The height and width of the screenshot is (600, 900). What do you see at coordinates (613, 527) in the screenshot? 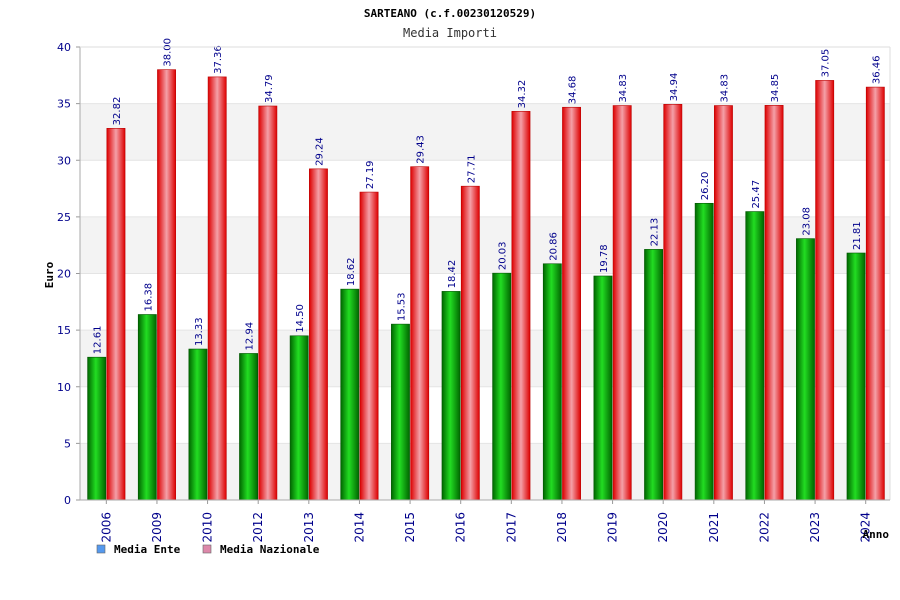
I see `x-tick-label: 2019` at bounding box center [613, 527].